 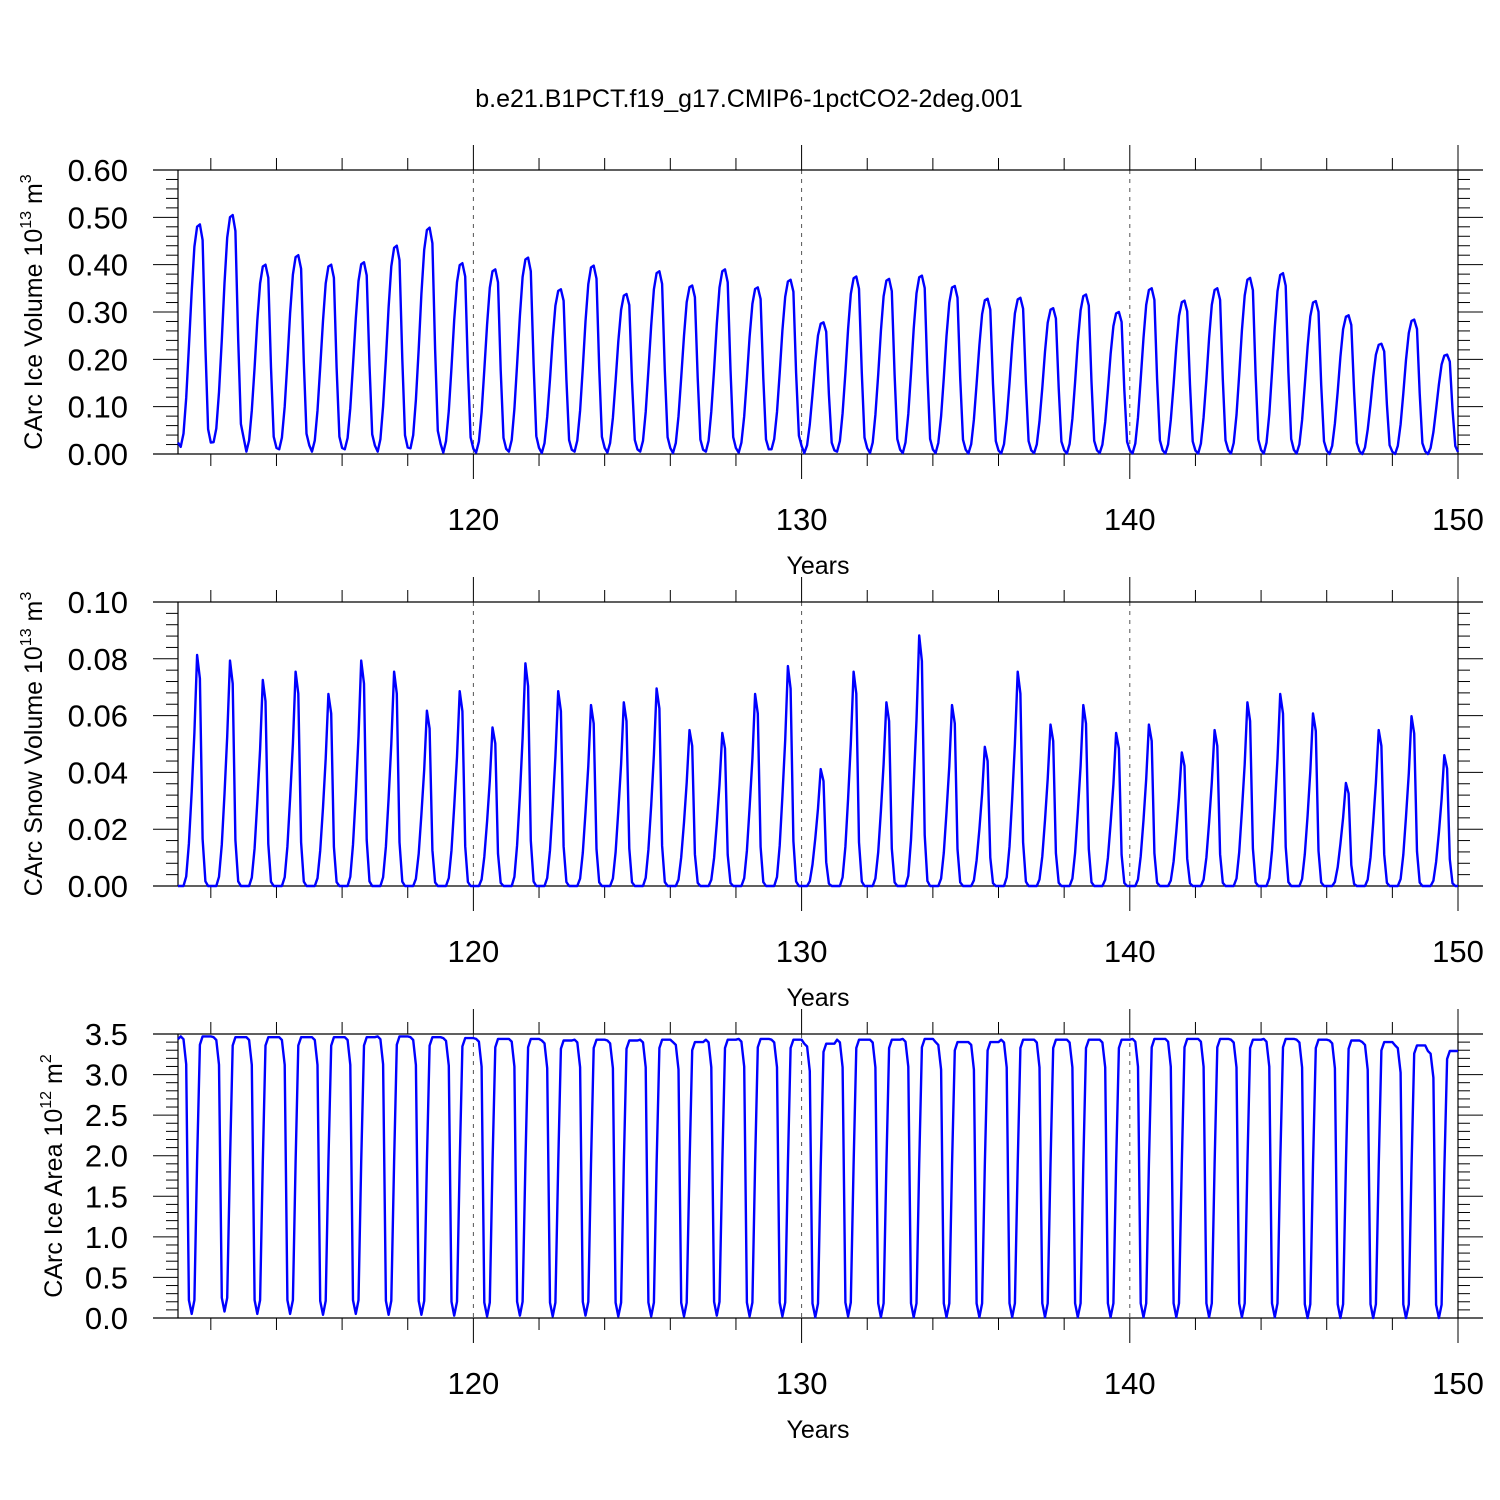 I want to click on y-tick-label: 0.08, so click(x=98, y=659).